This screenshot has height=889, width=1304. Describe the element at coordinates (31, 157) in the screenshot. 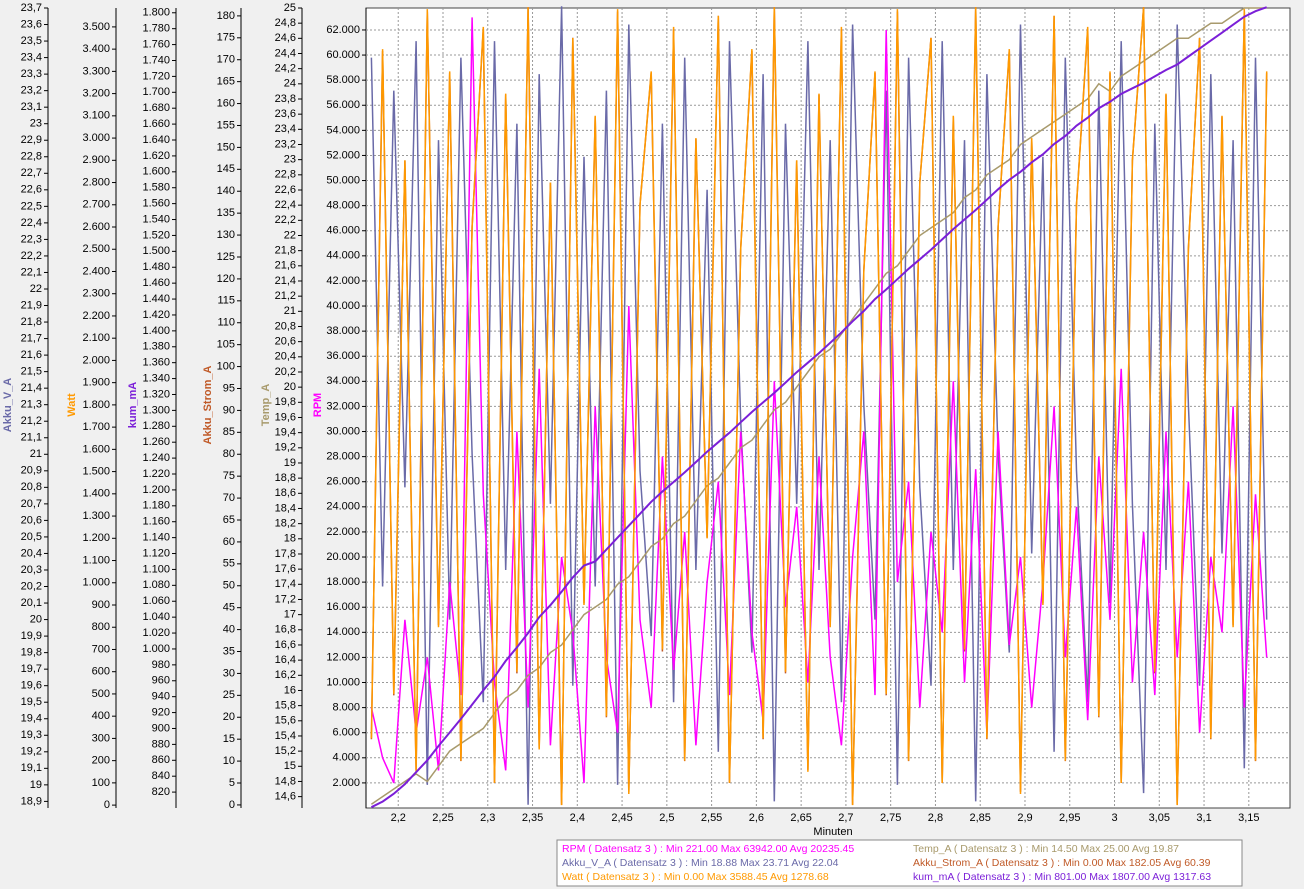

I see `y-tick-label: 22,8` at that location.